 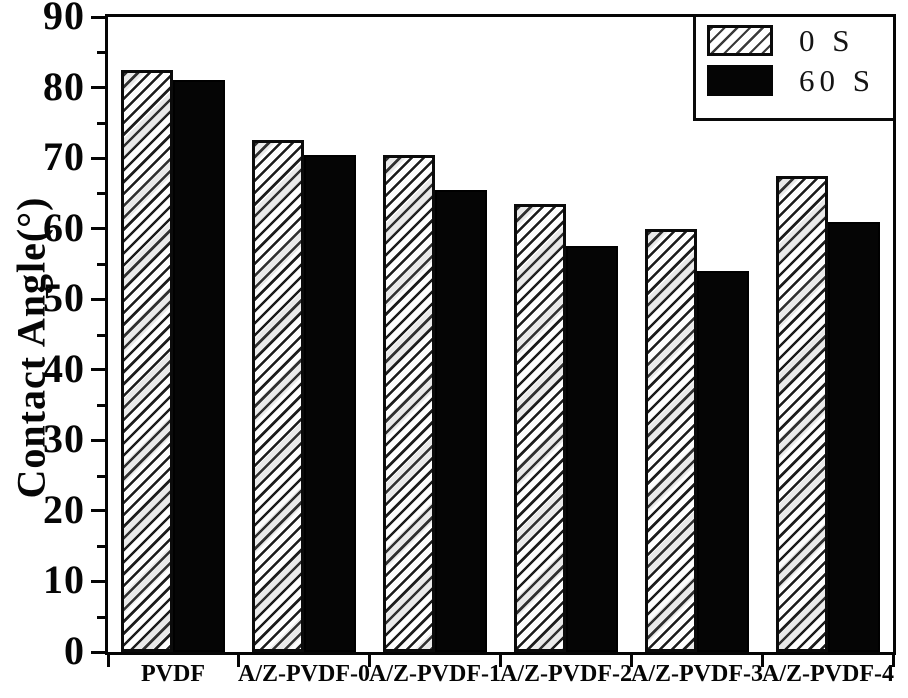 What do you see at coordinates (64, 228) in the screenshot?
I see `y-tick-label-60: 60` at bounding box center [64, 228].